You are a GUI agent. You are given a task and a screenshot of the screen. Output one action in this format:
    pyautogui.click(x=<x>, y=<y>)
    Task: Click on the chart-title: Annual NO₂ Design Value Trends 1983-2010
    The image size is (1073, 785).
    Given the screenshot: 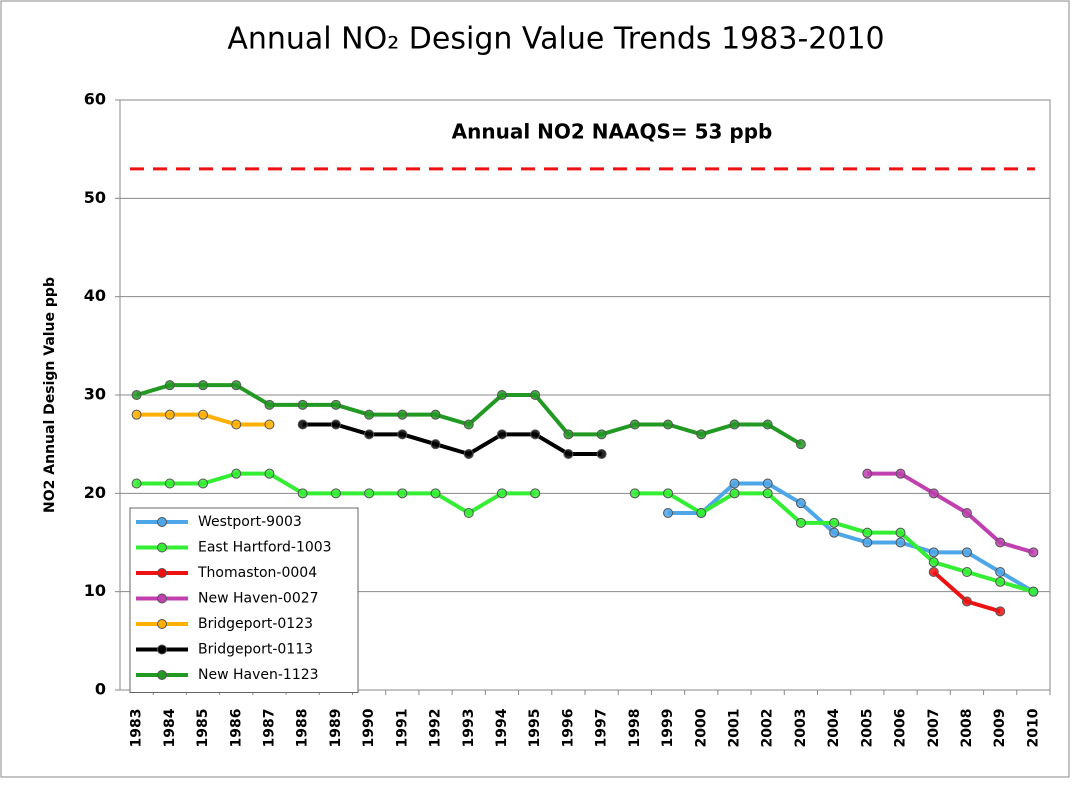 What is the action you would take?
    pyautogui.click(x=555, y=39)
    